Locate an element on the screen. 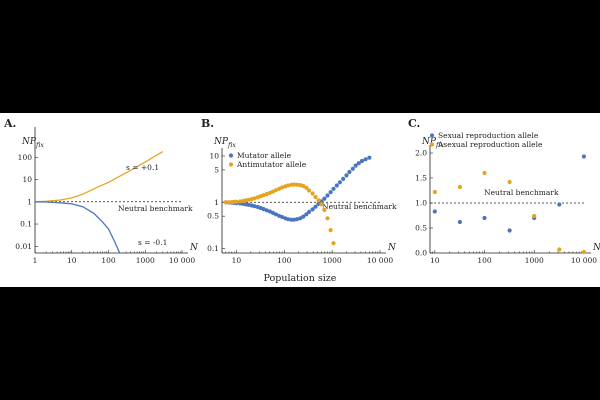 Image resolution: width=600 pixels, height=400 pixels. y-tick-label: 0.01 is located at coordinates (23, 246).